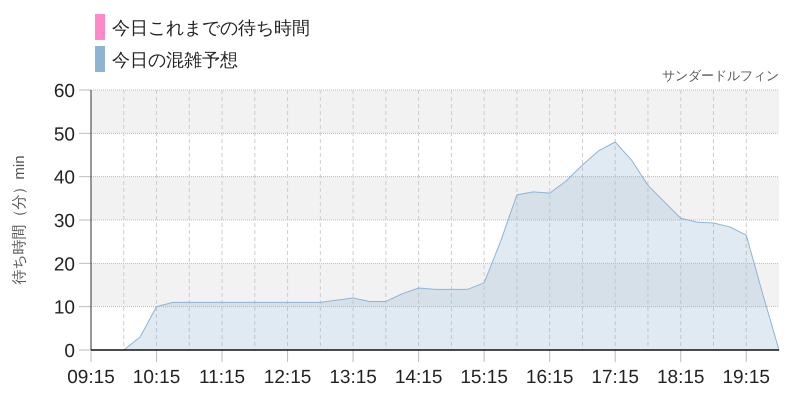  What do you see at coordinates (720, 75) in the screenshot?
I see `chart-subtitle: サンダードルフィン` at bounding box center [720, 75].